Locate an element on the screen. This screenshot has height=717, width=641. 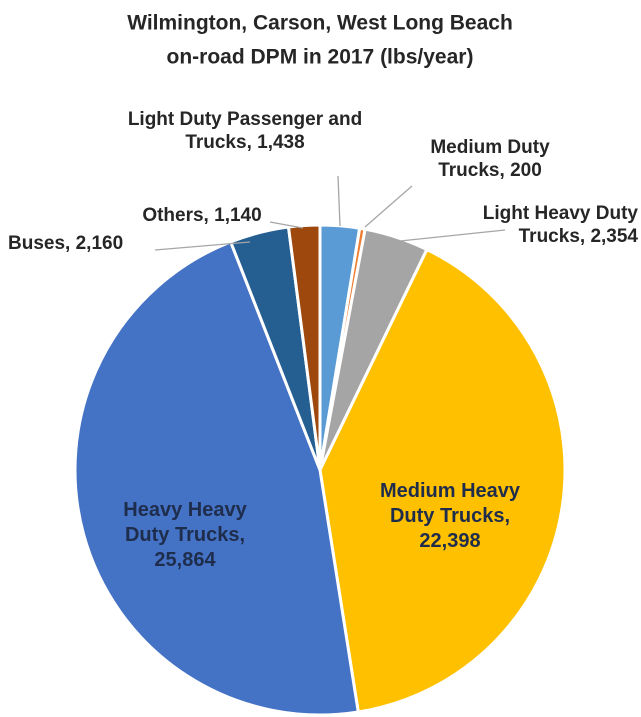
category-label: Others, is located at coordinates (175, 215).